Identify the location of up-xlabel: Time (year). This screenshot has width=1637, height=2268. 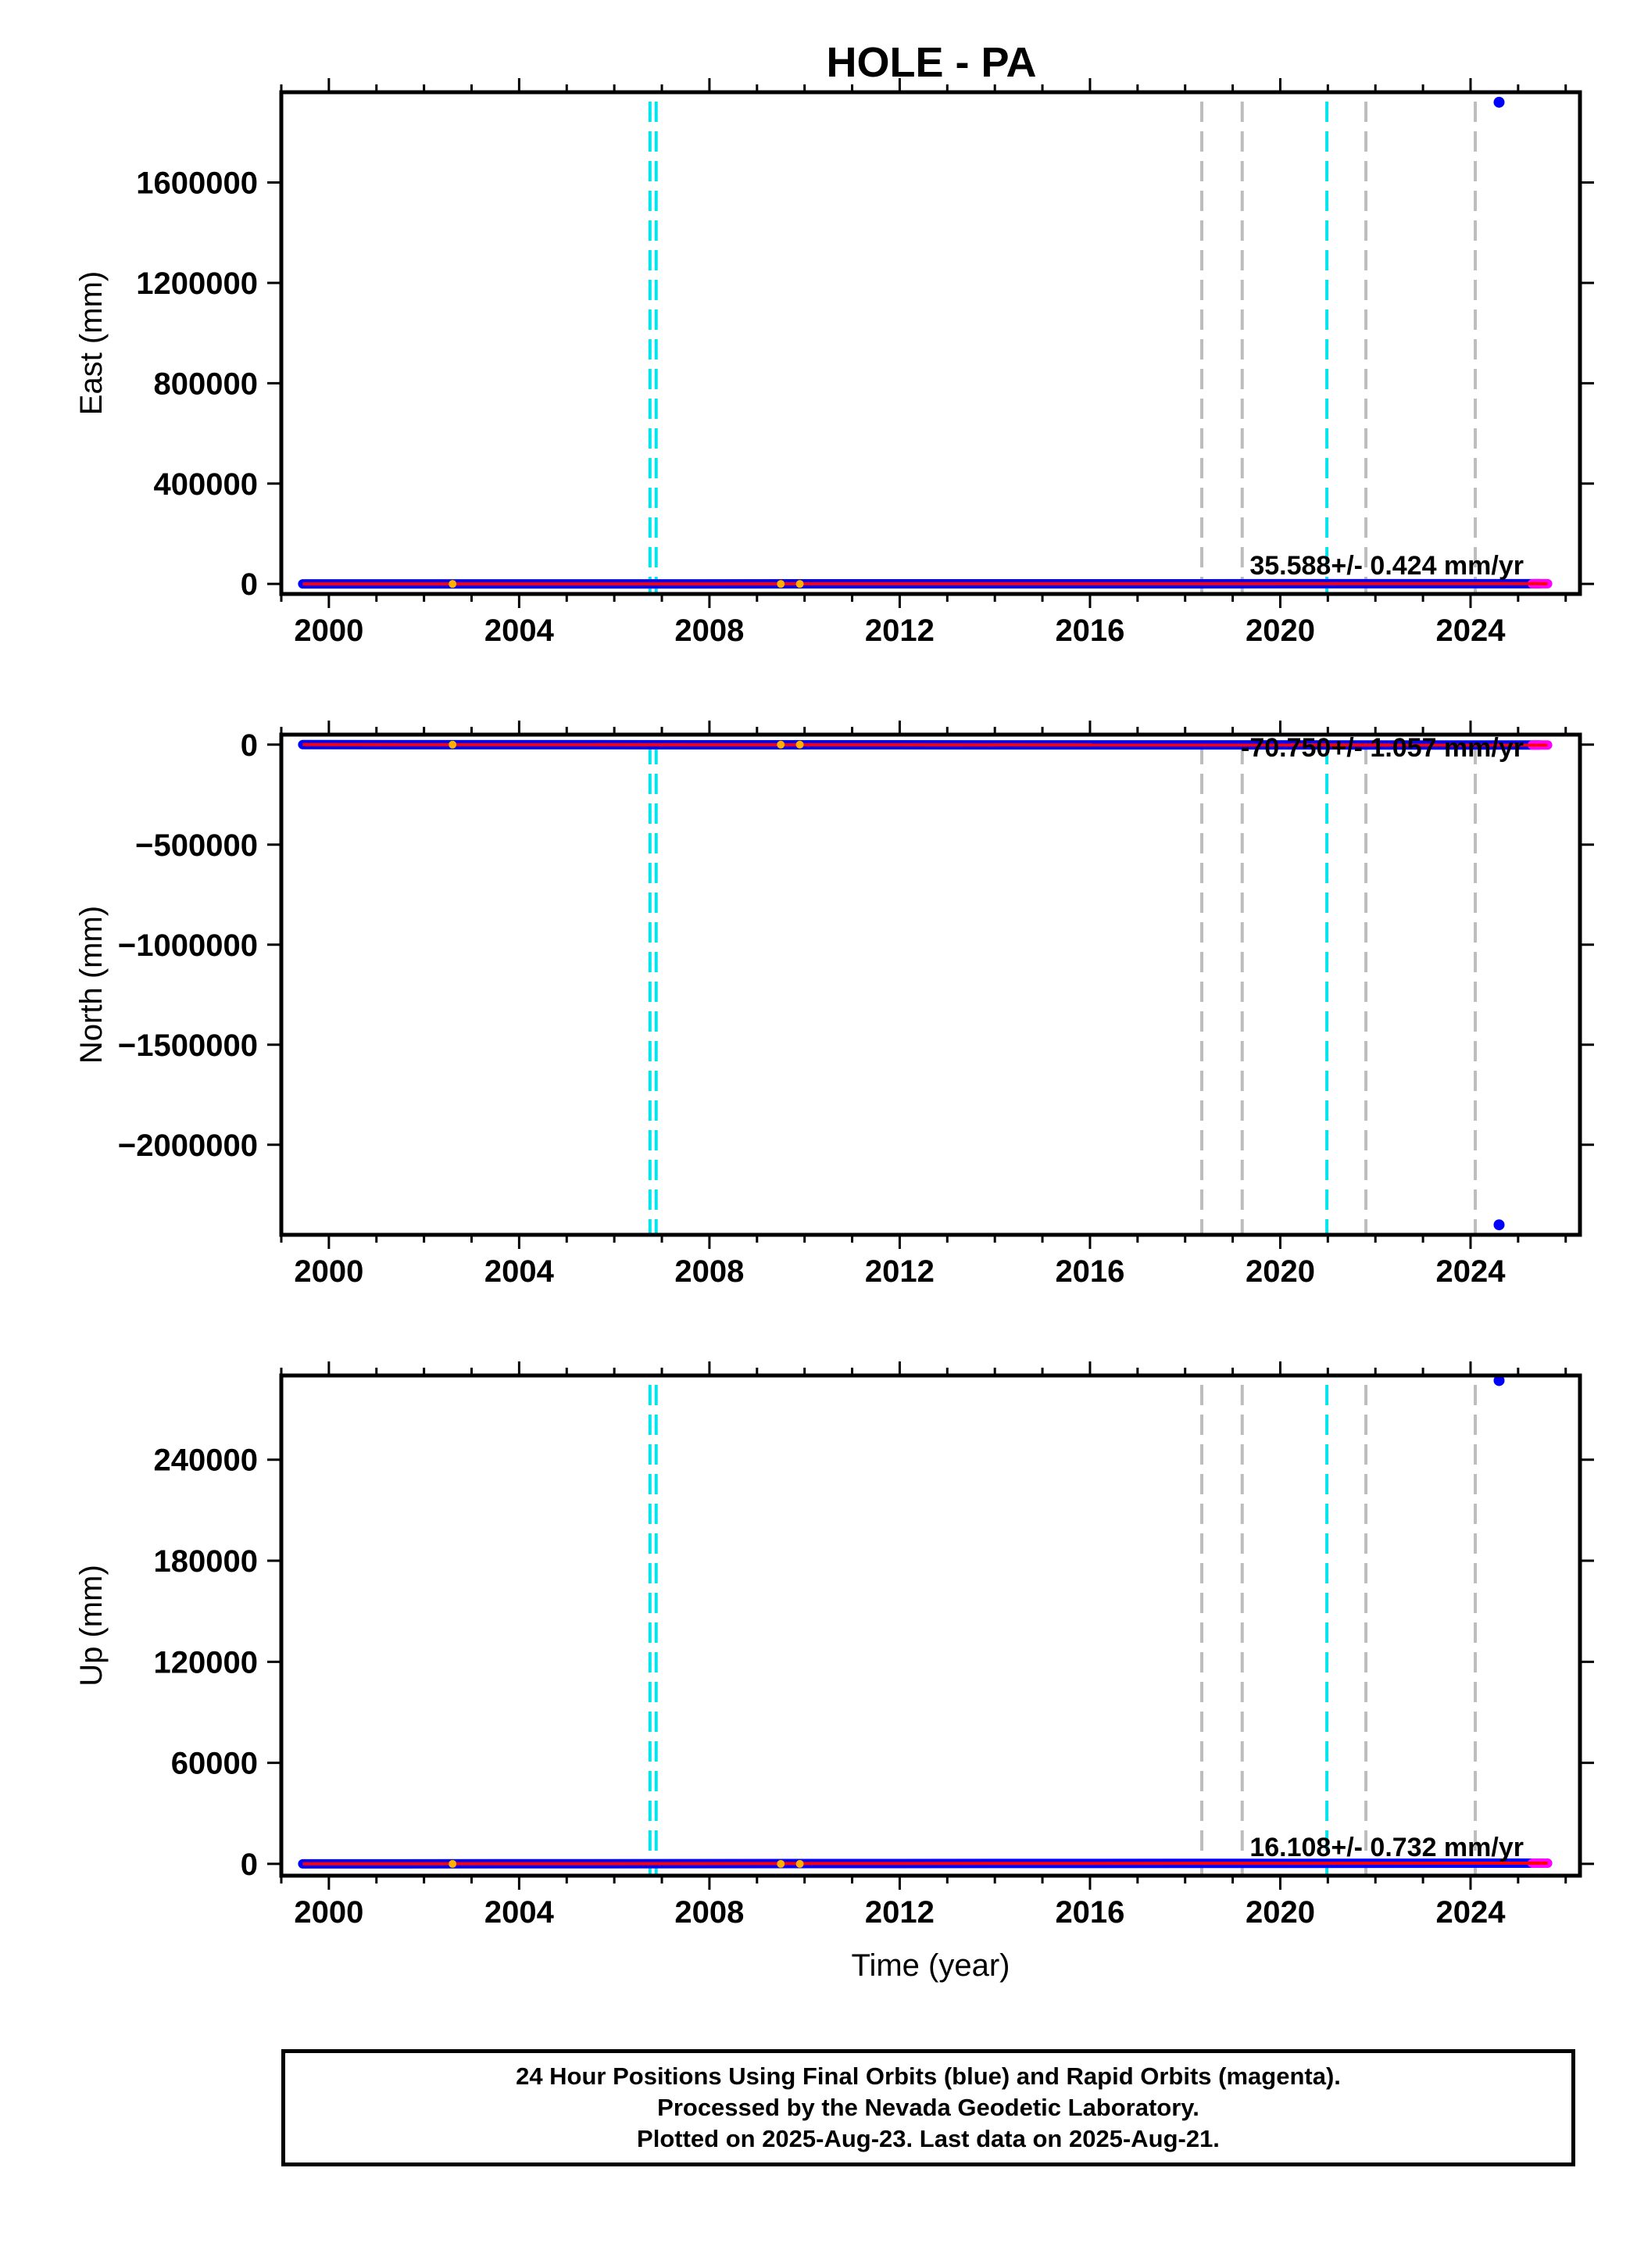
(931, 1966).